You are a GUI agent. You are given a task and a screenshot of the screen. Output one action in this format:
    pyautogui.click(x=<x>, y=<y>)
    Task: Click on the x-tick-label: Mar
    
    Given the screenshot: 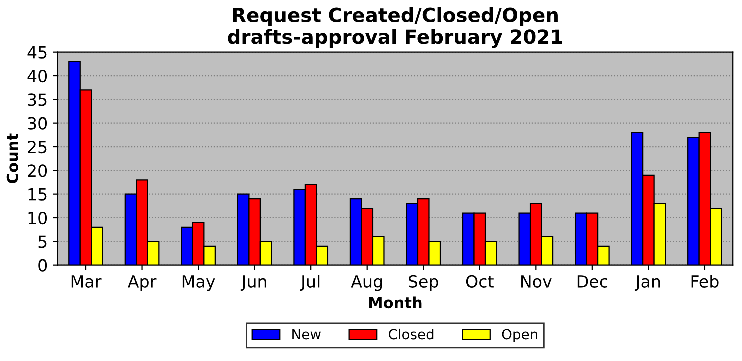 What is the action you would take?
    pyautogui.click(x=87, y=282)
    